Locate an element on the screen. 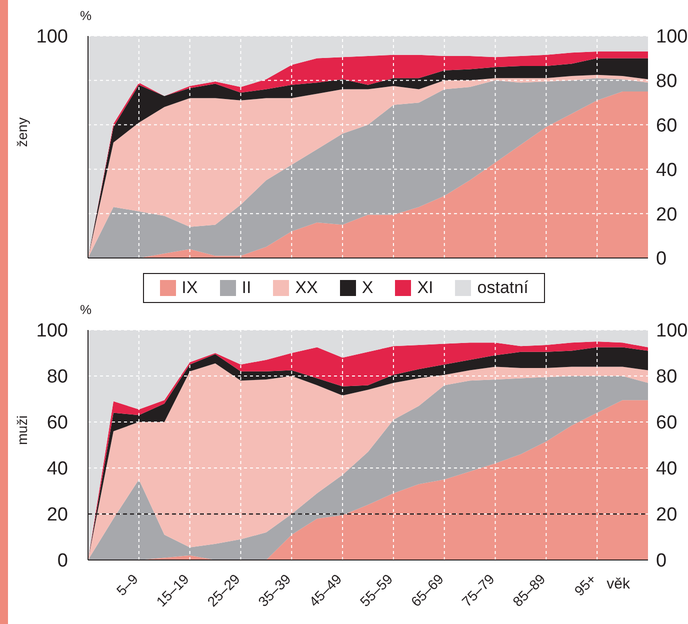 This screenshot has width=688, height=624. x-tick-label: 5–9 is located at coordinates (127, 584).